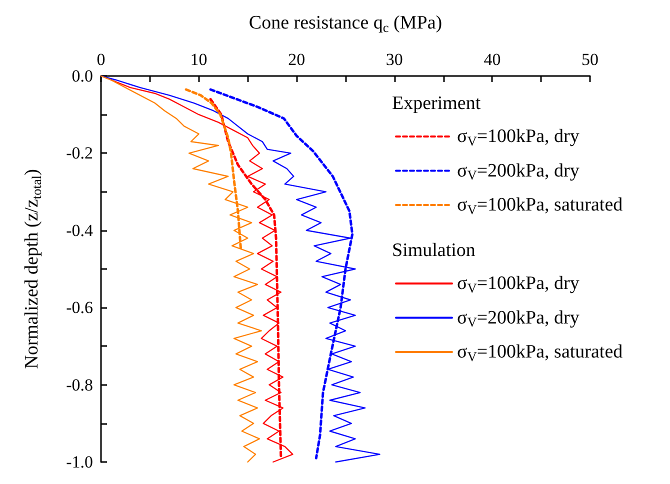 This screenshot has width=670, height=484. What do you see at coordinates (79, 384) in the screenshot?
I see `y-tick-label: -0.8` at bounding box center [79, 384].